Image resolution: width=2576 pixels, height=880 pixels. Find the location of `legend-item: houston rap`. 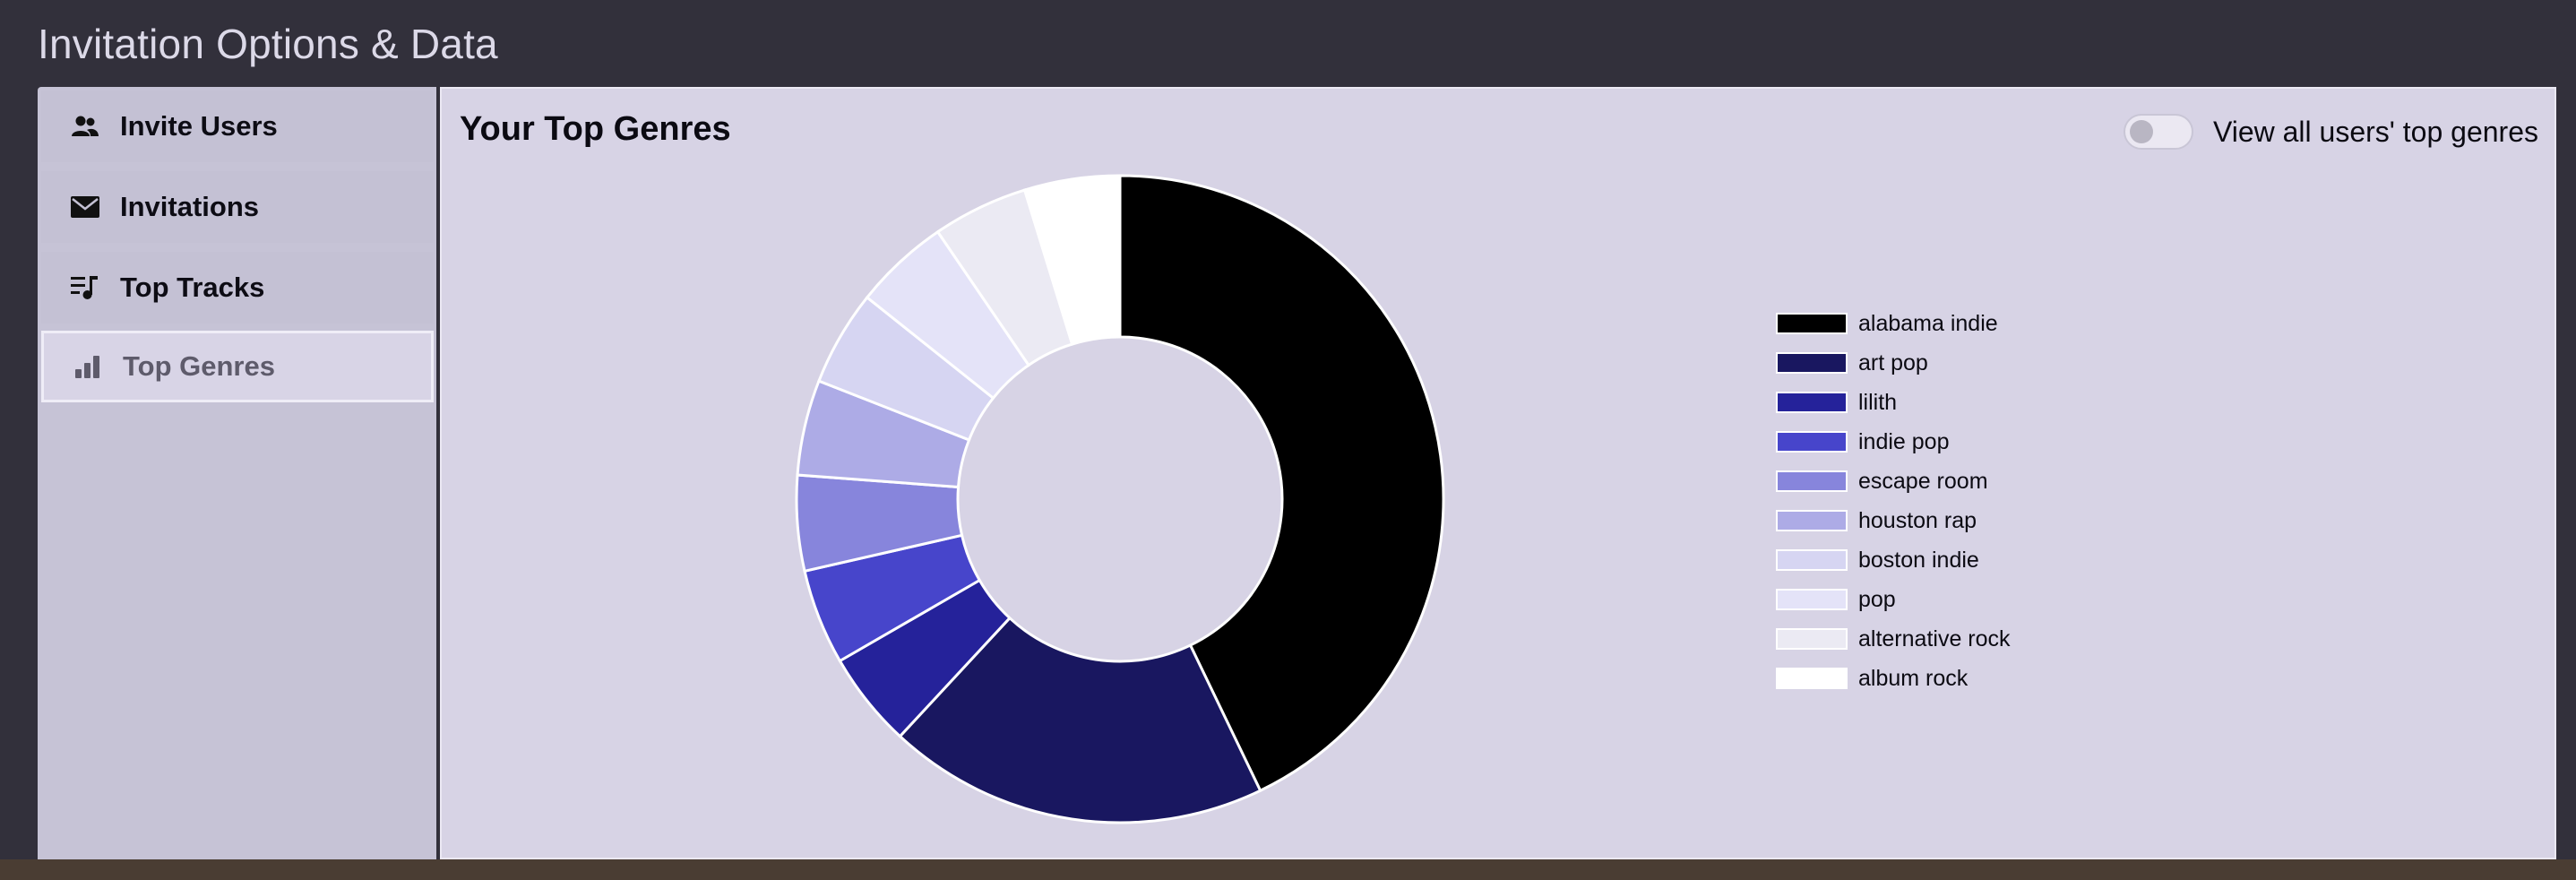

legend-item: houston rap is located at coordinates (1893, 520).